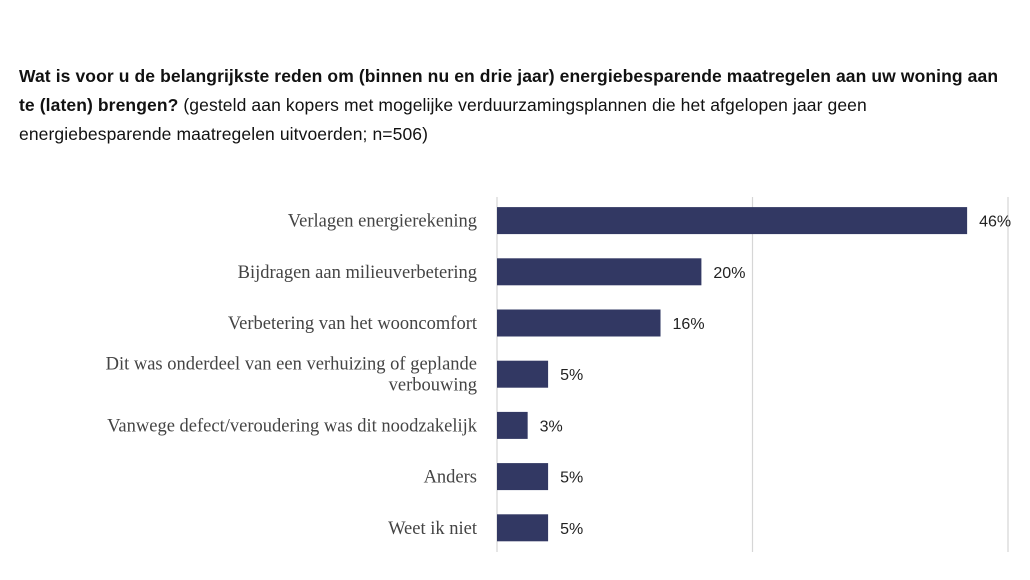 This screenshot has width=1030, height=580. Describe the element at coordinates (729, 273) in the screenshot. I see `value-label-1: 20%` at that location.